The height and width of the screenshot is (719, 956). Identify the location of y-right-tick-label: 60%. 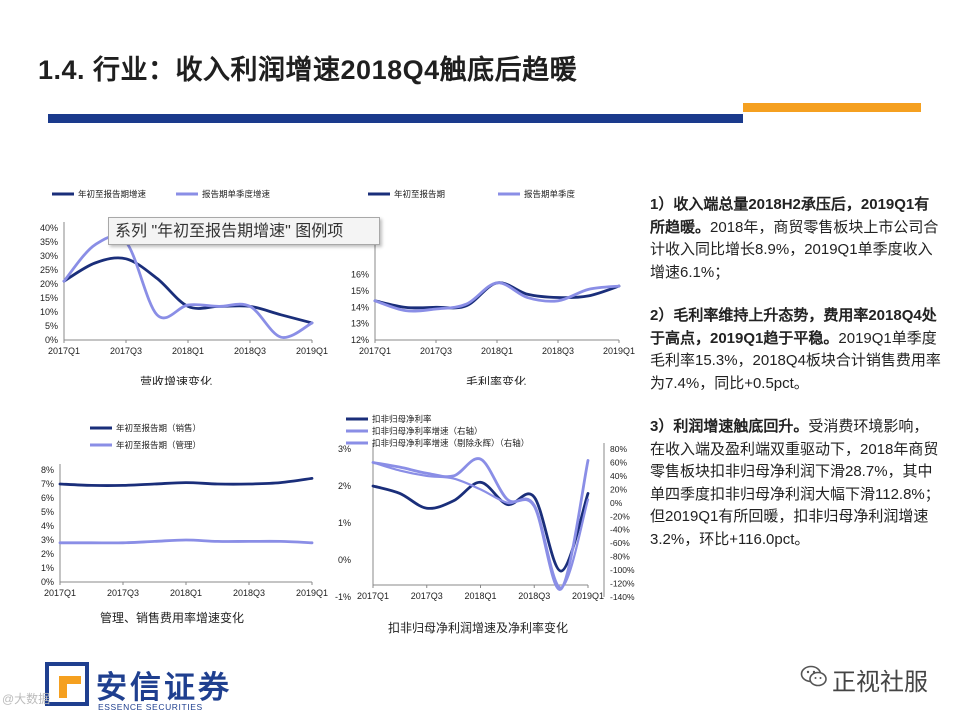
(618, 462).